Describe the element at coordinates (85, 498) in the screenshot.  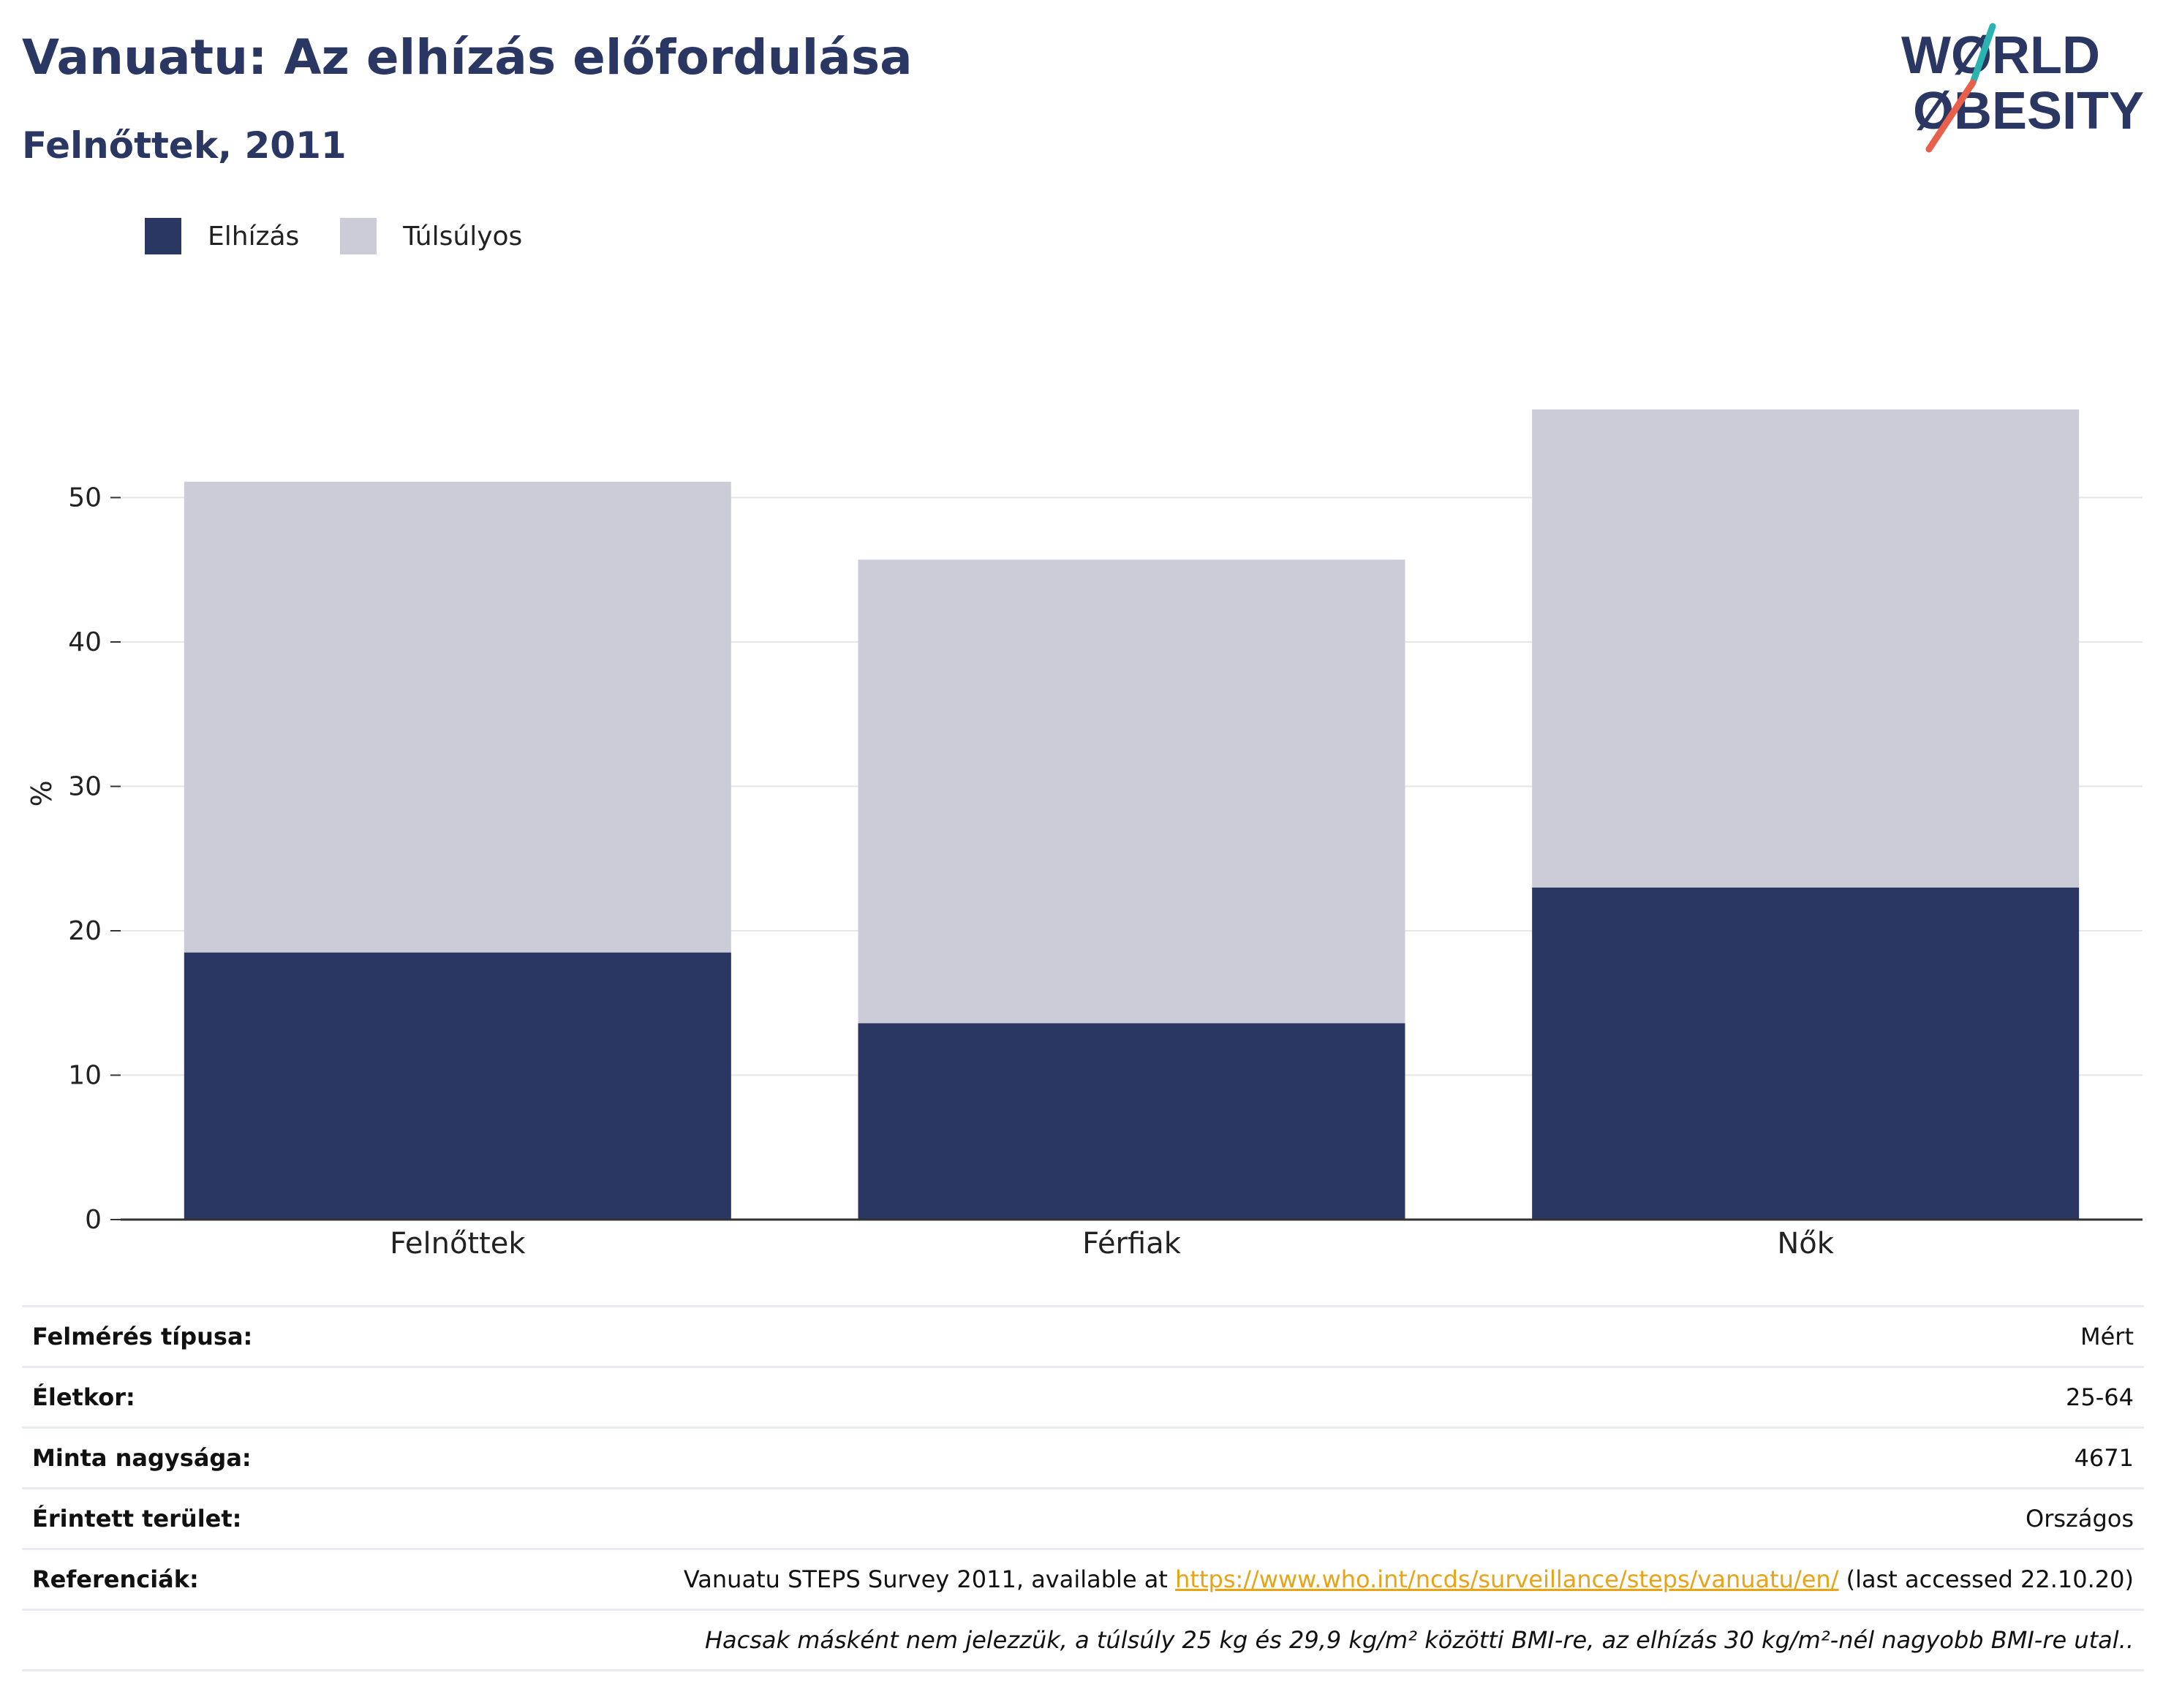
I see `y-tick-label: 50` at that location.